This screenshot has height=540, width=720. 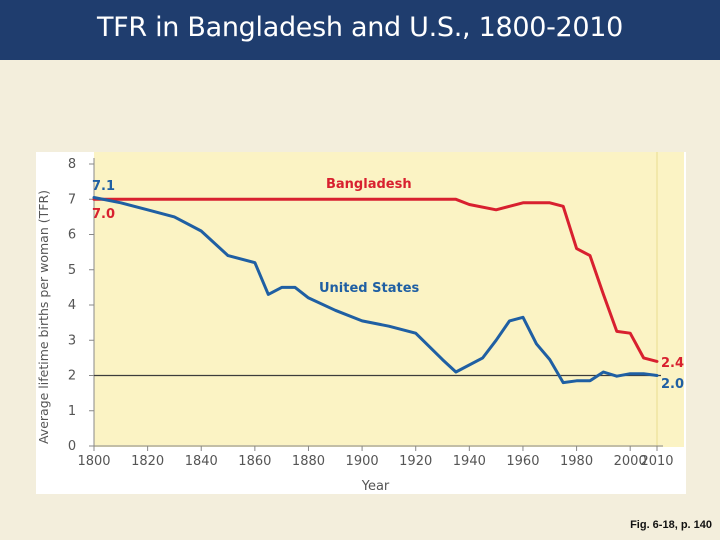 I want to click on x-tick-label: 1920, so click(x=415, y=461).